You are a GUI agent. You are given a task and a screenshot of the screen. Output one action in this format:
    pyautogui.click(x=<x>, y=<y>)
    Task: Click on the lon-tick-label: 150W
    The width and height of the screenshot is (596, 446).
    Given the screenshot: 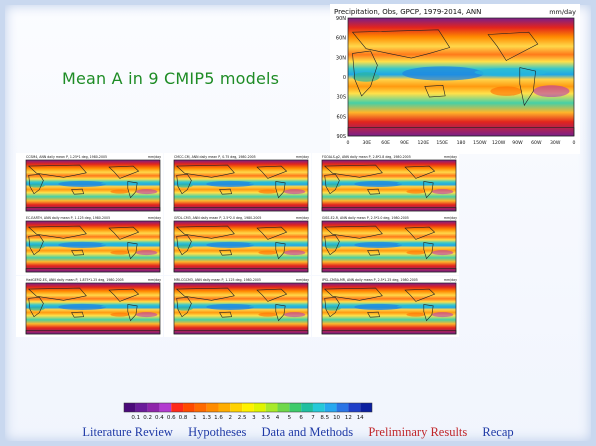 What is the action you would take?
    pyautogui.click(x=480, y=143)
    